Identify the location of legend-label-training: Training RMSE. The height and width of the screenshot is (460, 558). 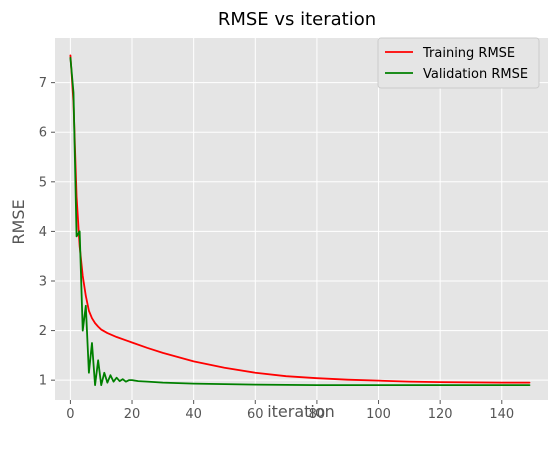
(468, 53).